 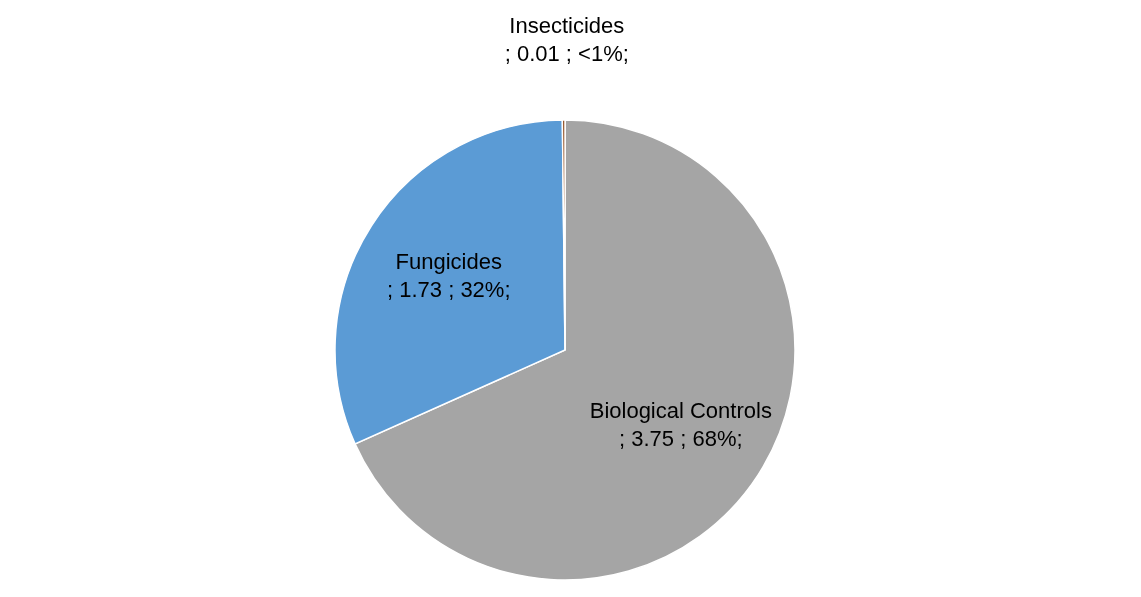 What do you see at coordinates (449, 289) in the screenshot?
I see `data-label: ; 1.73 ; 32%;` at bounding box center [449, 289].